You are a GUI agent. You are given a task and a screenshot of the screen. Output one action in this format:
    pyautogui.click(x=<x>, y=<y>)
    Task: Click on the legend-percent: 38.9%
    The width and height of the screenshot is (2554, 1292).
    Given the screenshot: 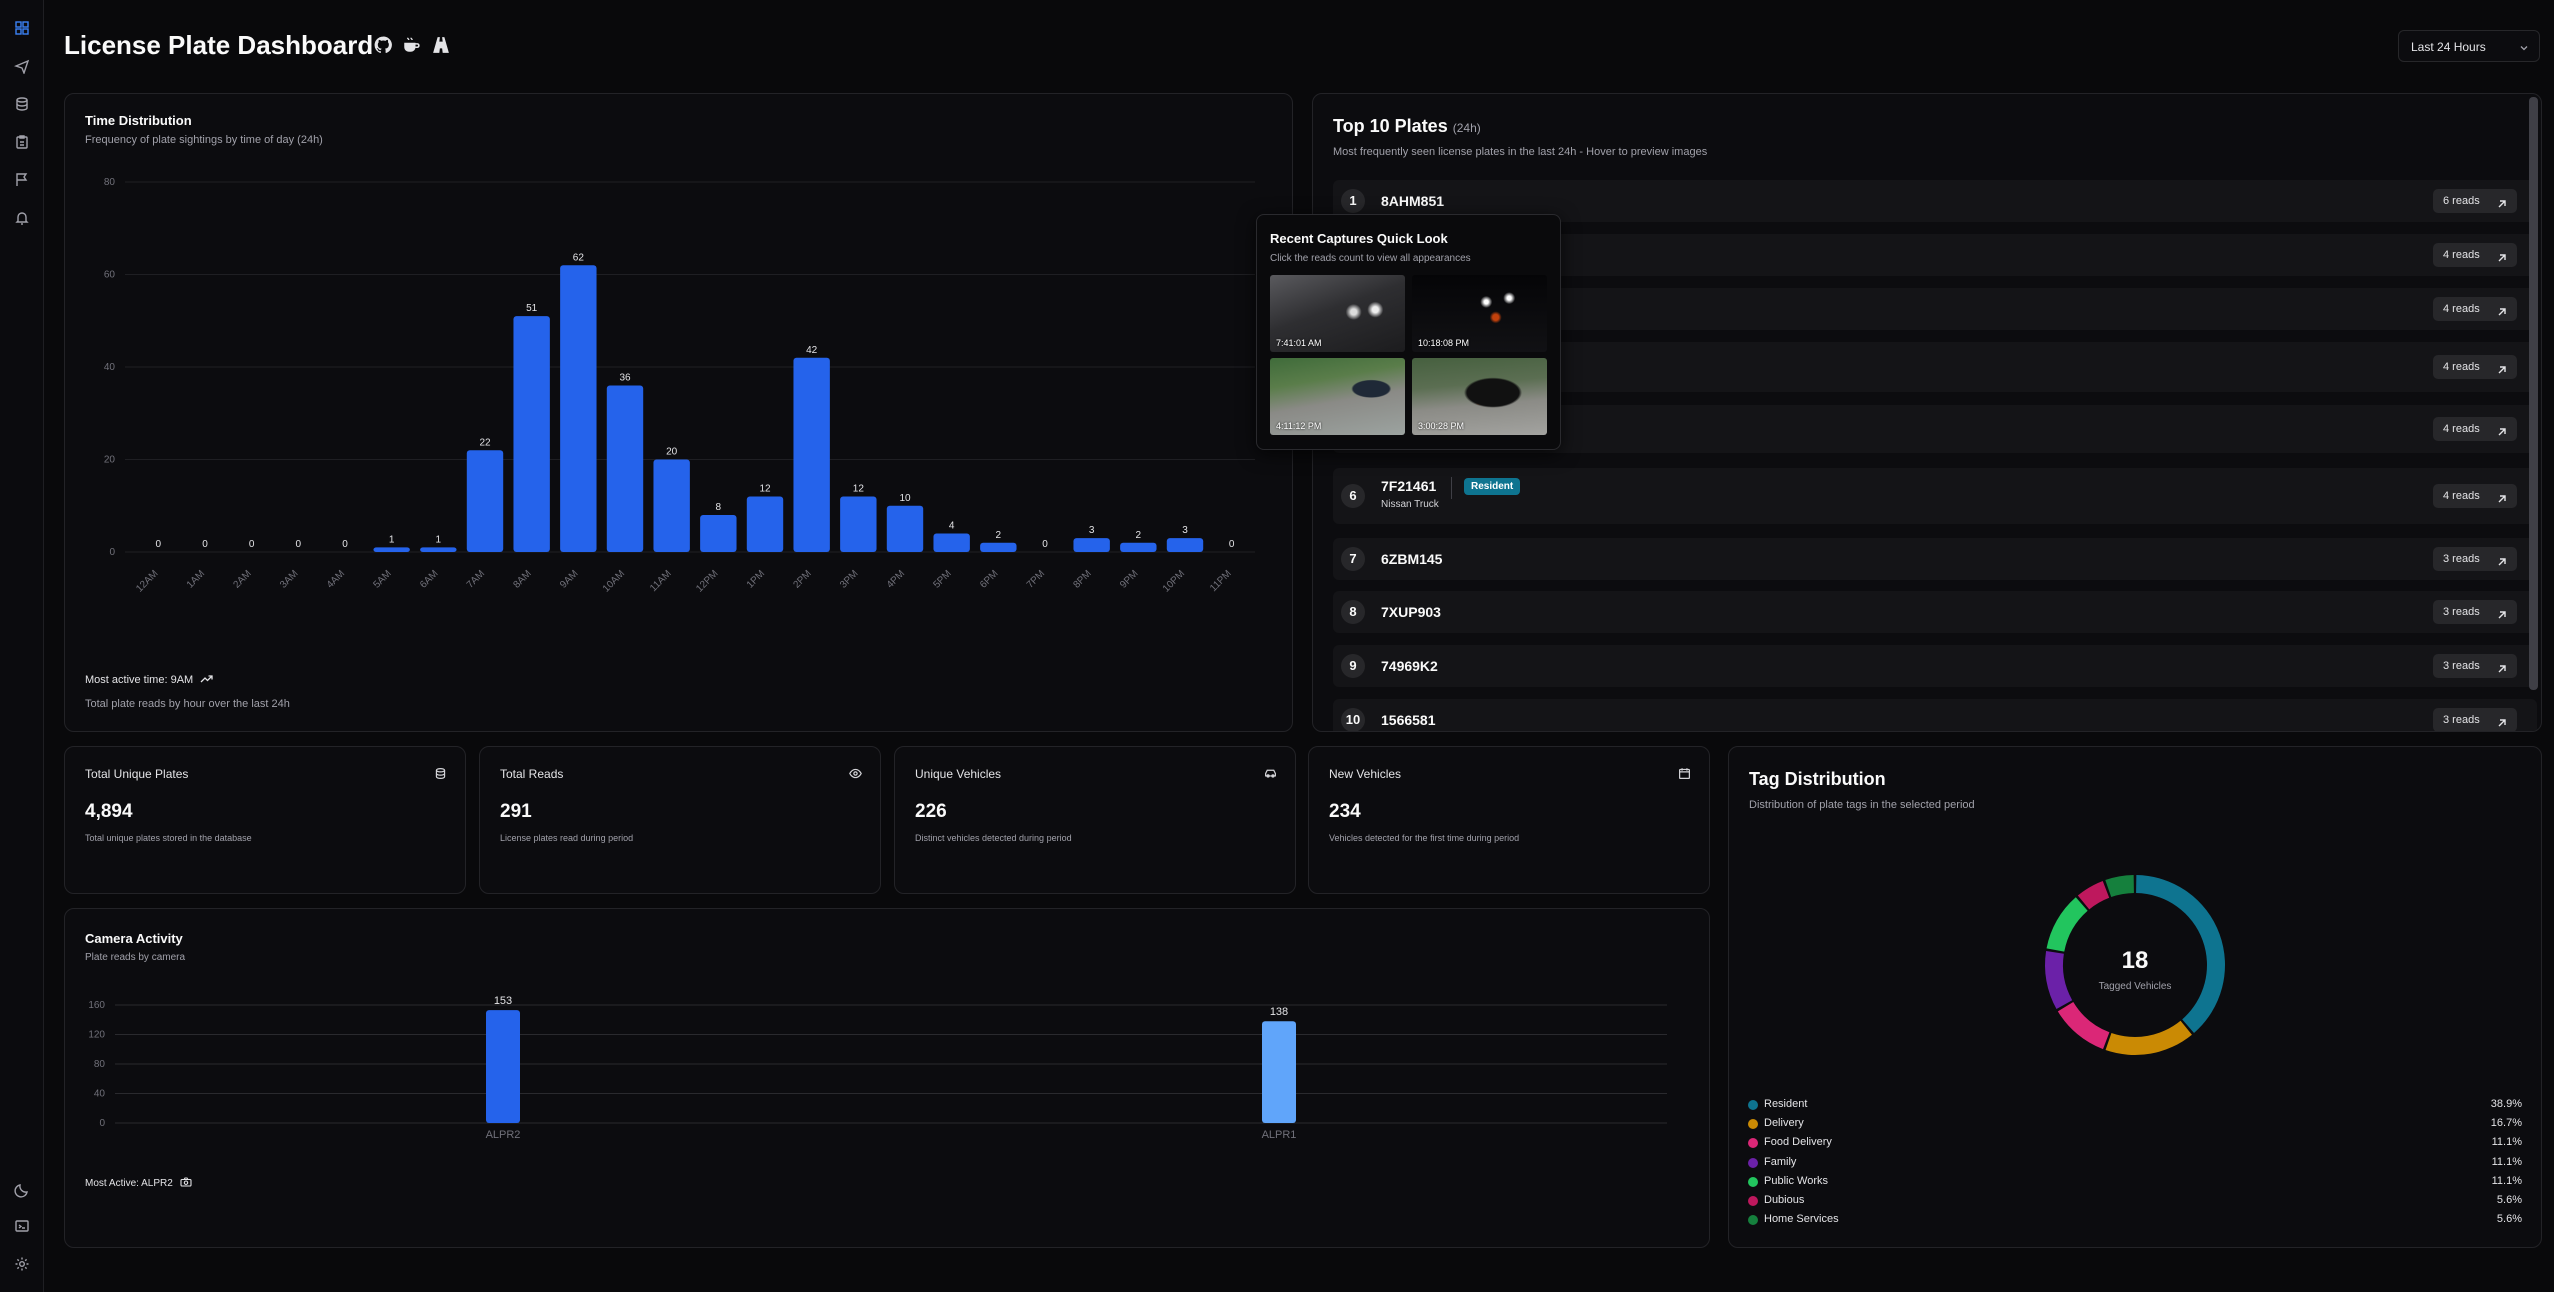 What is the action you would take?
    pyautogui.click(x=2506, y=1104)
    